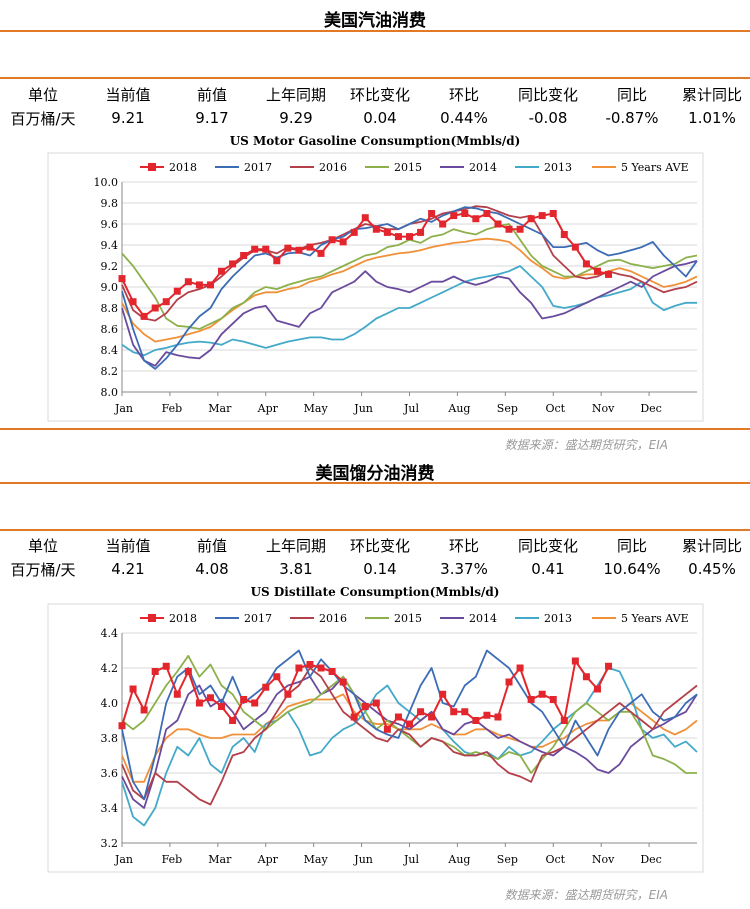  What do you see at coordinates (110, 843) in the screenshot?
I see `y-tick-label: 3.2` at bounding box center [110, 843].